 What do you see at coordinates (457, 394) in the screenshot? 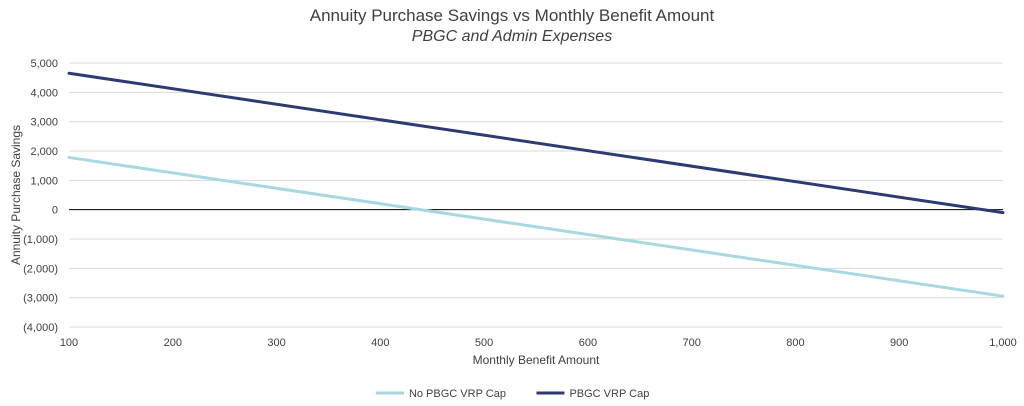
I see `legend-label-1: No PBGC VRP Cap` at bounding box center [457, 394].